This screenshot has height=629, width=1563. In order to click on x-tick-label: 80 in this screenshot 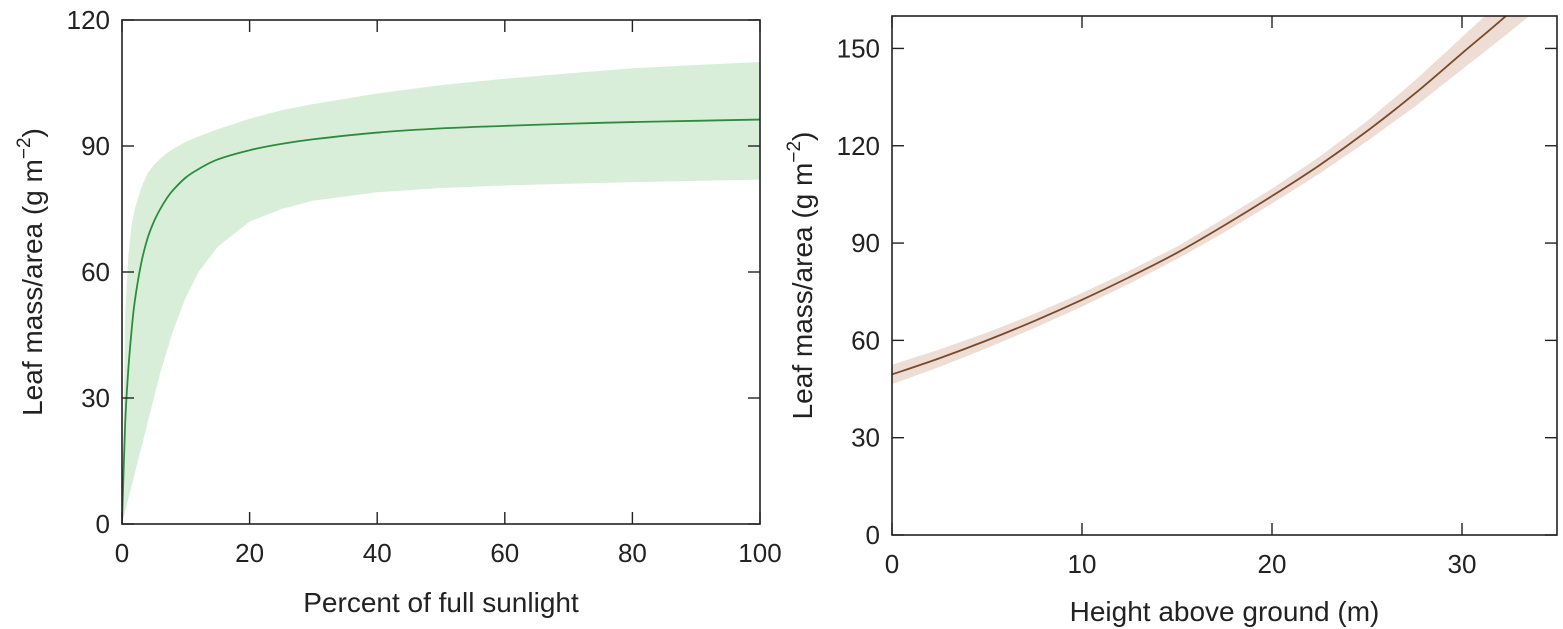, I will do `click(632, 553)`.